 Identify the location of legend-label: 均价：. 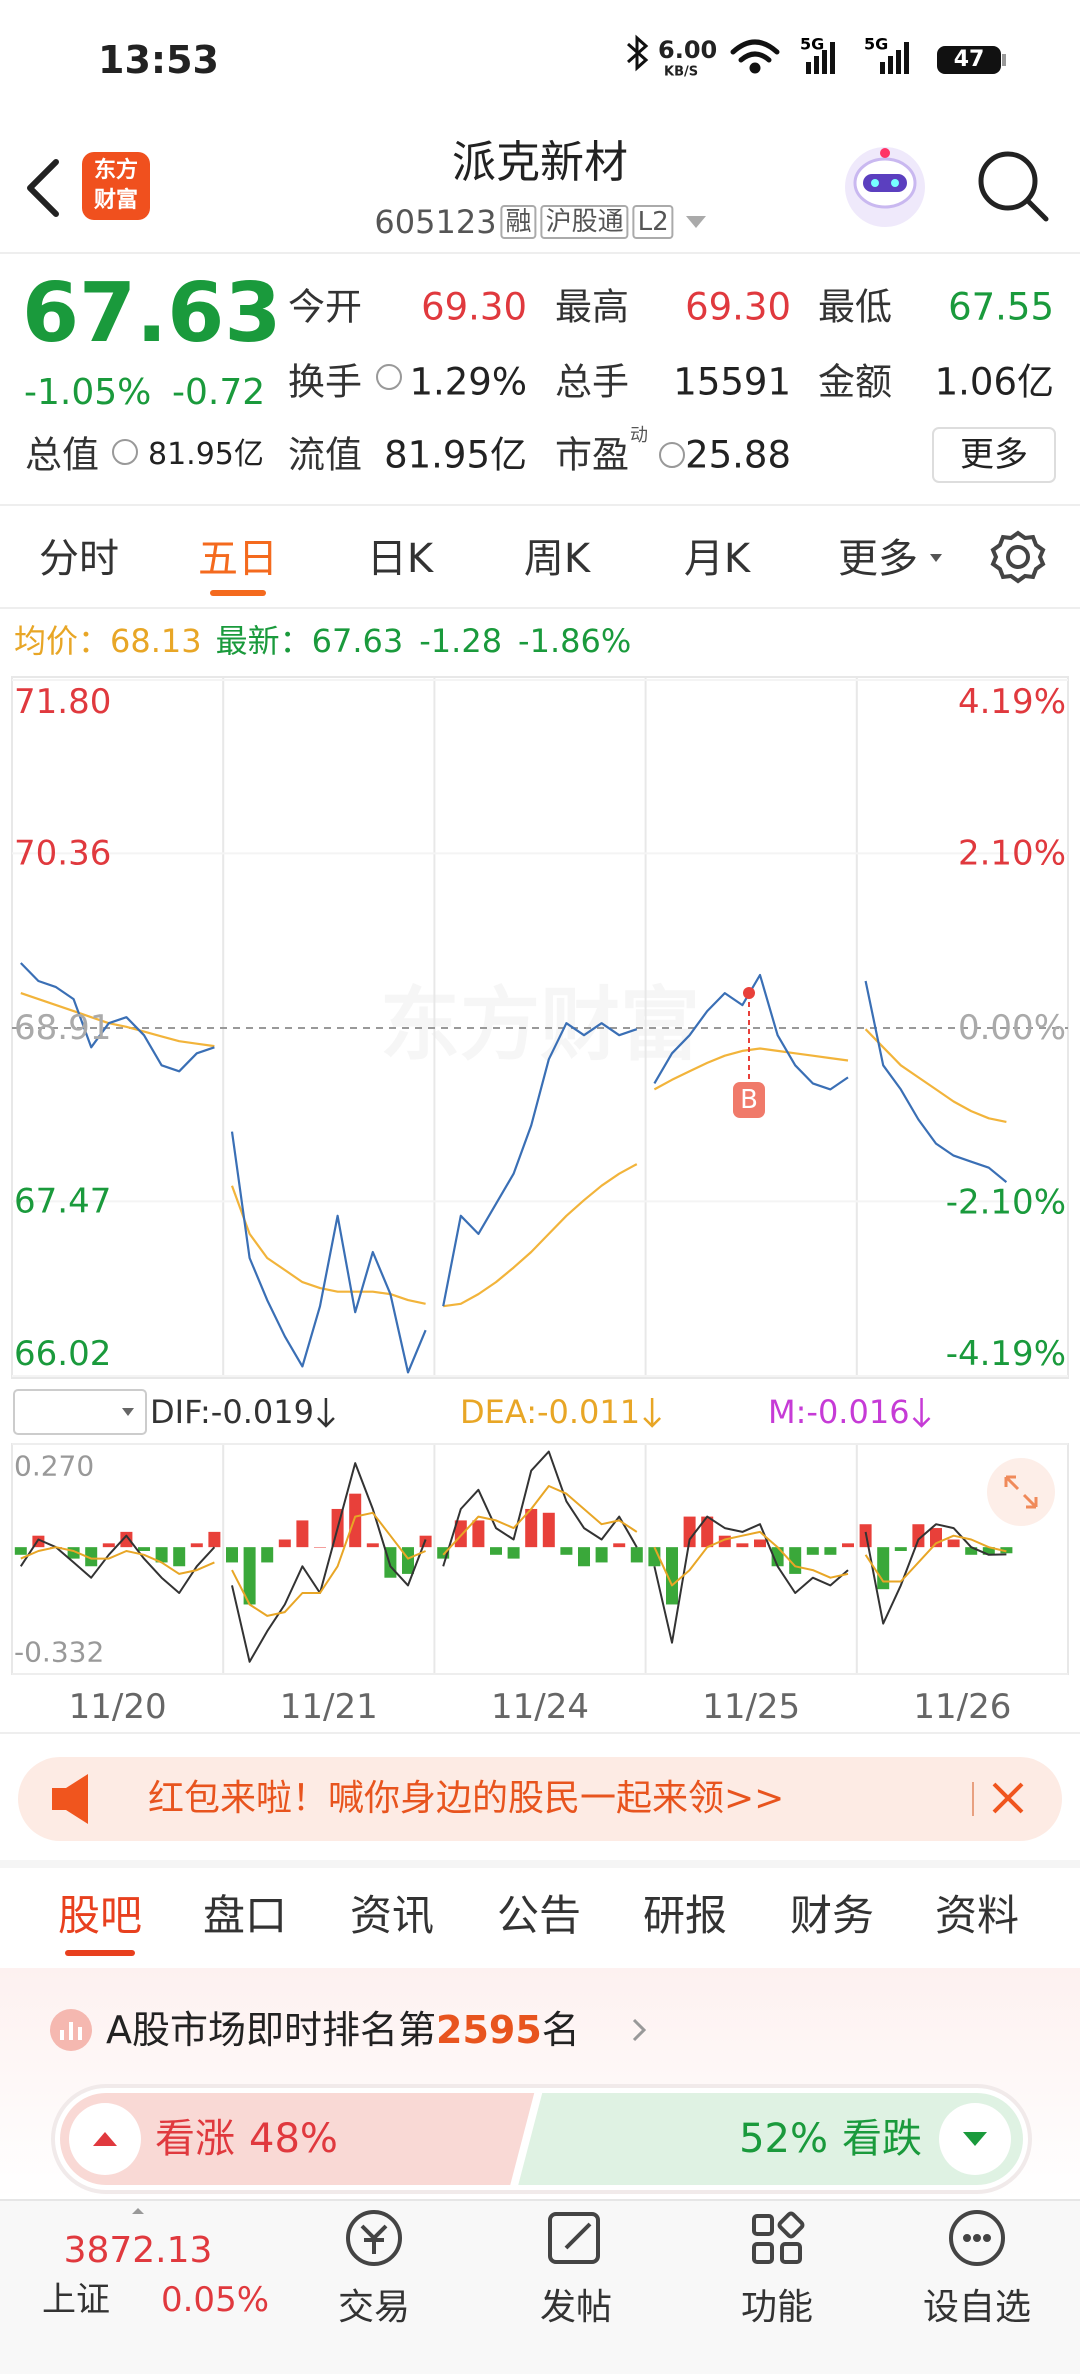
(62, 641).